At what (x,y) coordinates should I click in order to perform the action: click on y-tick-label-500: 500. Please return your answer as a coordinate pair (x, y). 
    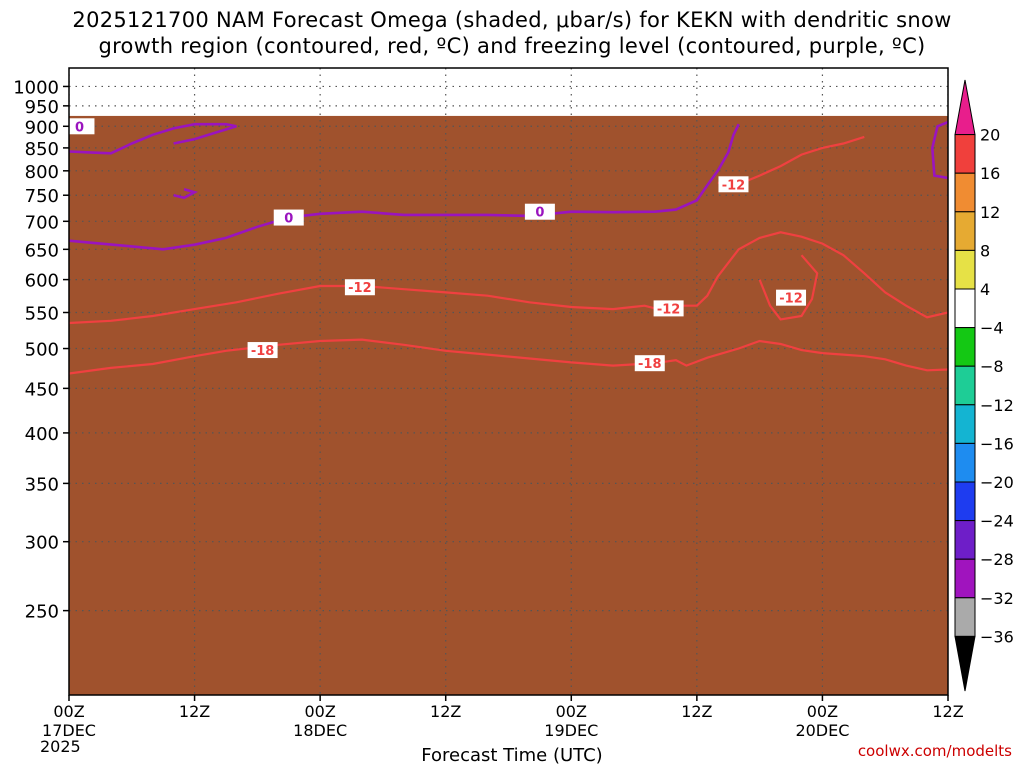
    Looking at the image, I should click on (42, 350).